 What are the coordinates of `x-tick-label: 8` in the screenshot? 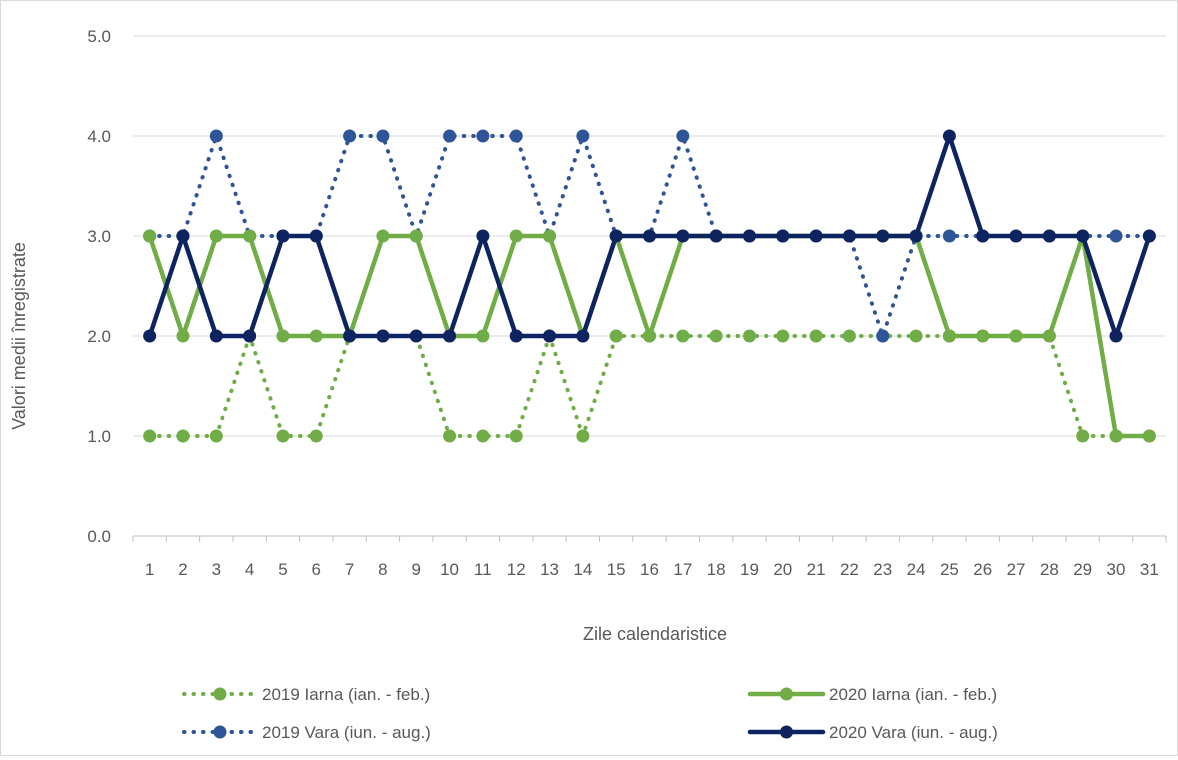 It's located at (382, 569).